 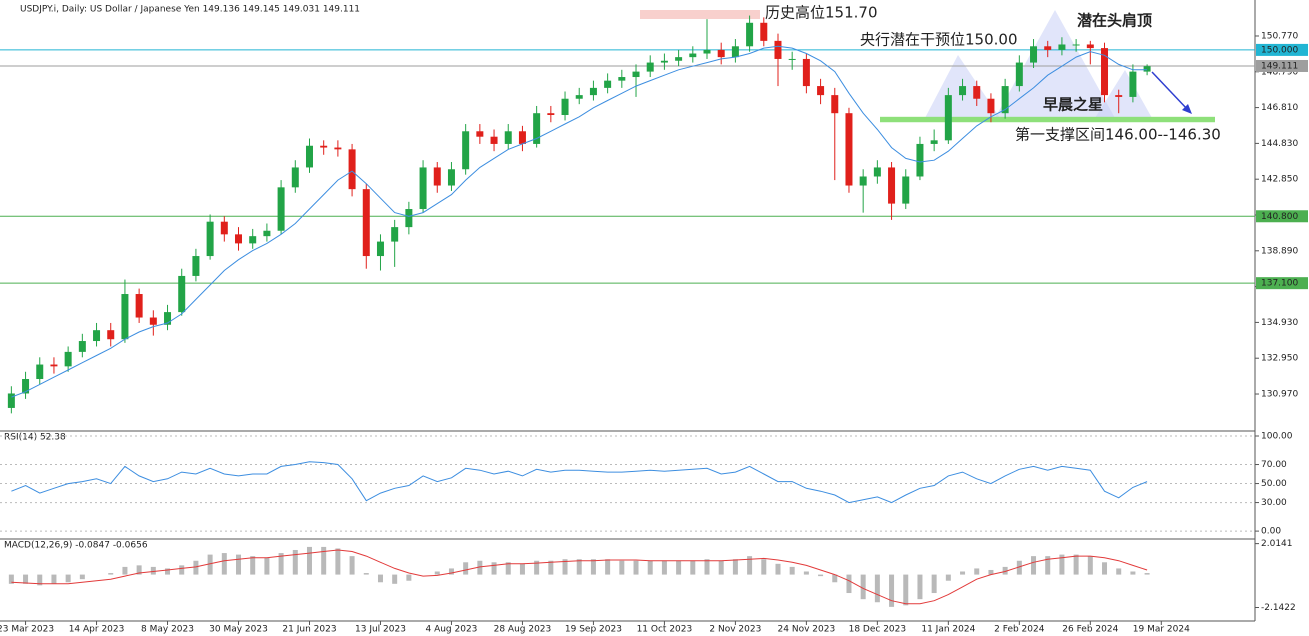 I want to click on rsi-line, so click(x=579, y=482).